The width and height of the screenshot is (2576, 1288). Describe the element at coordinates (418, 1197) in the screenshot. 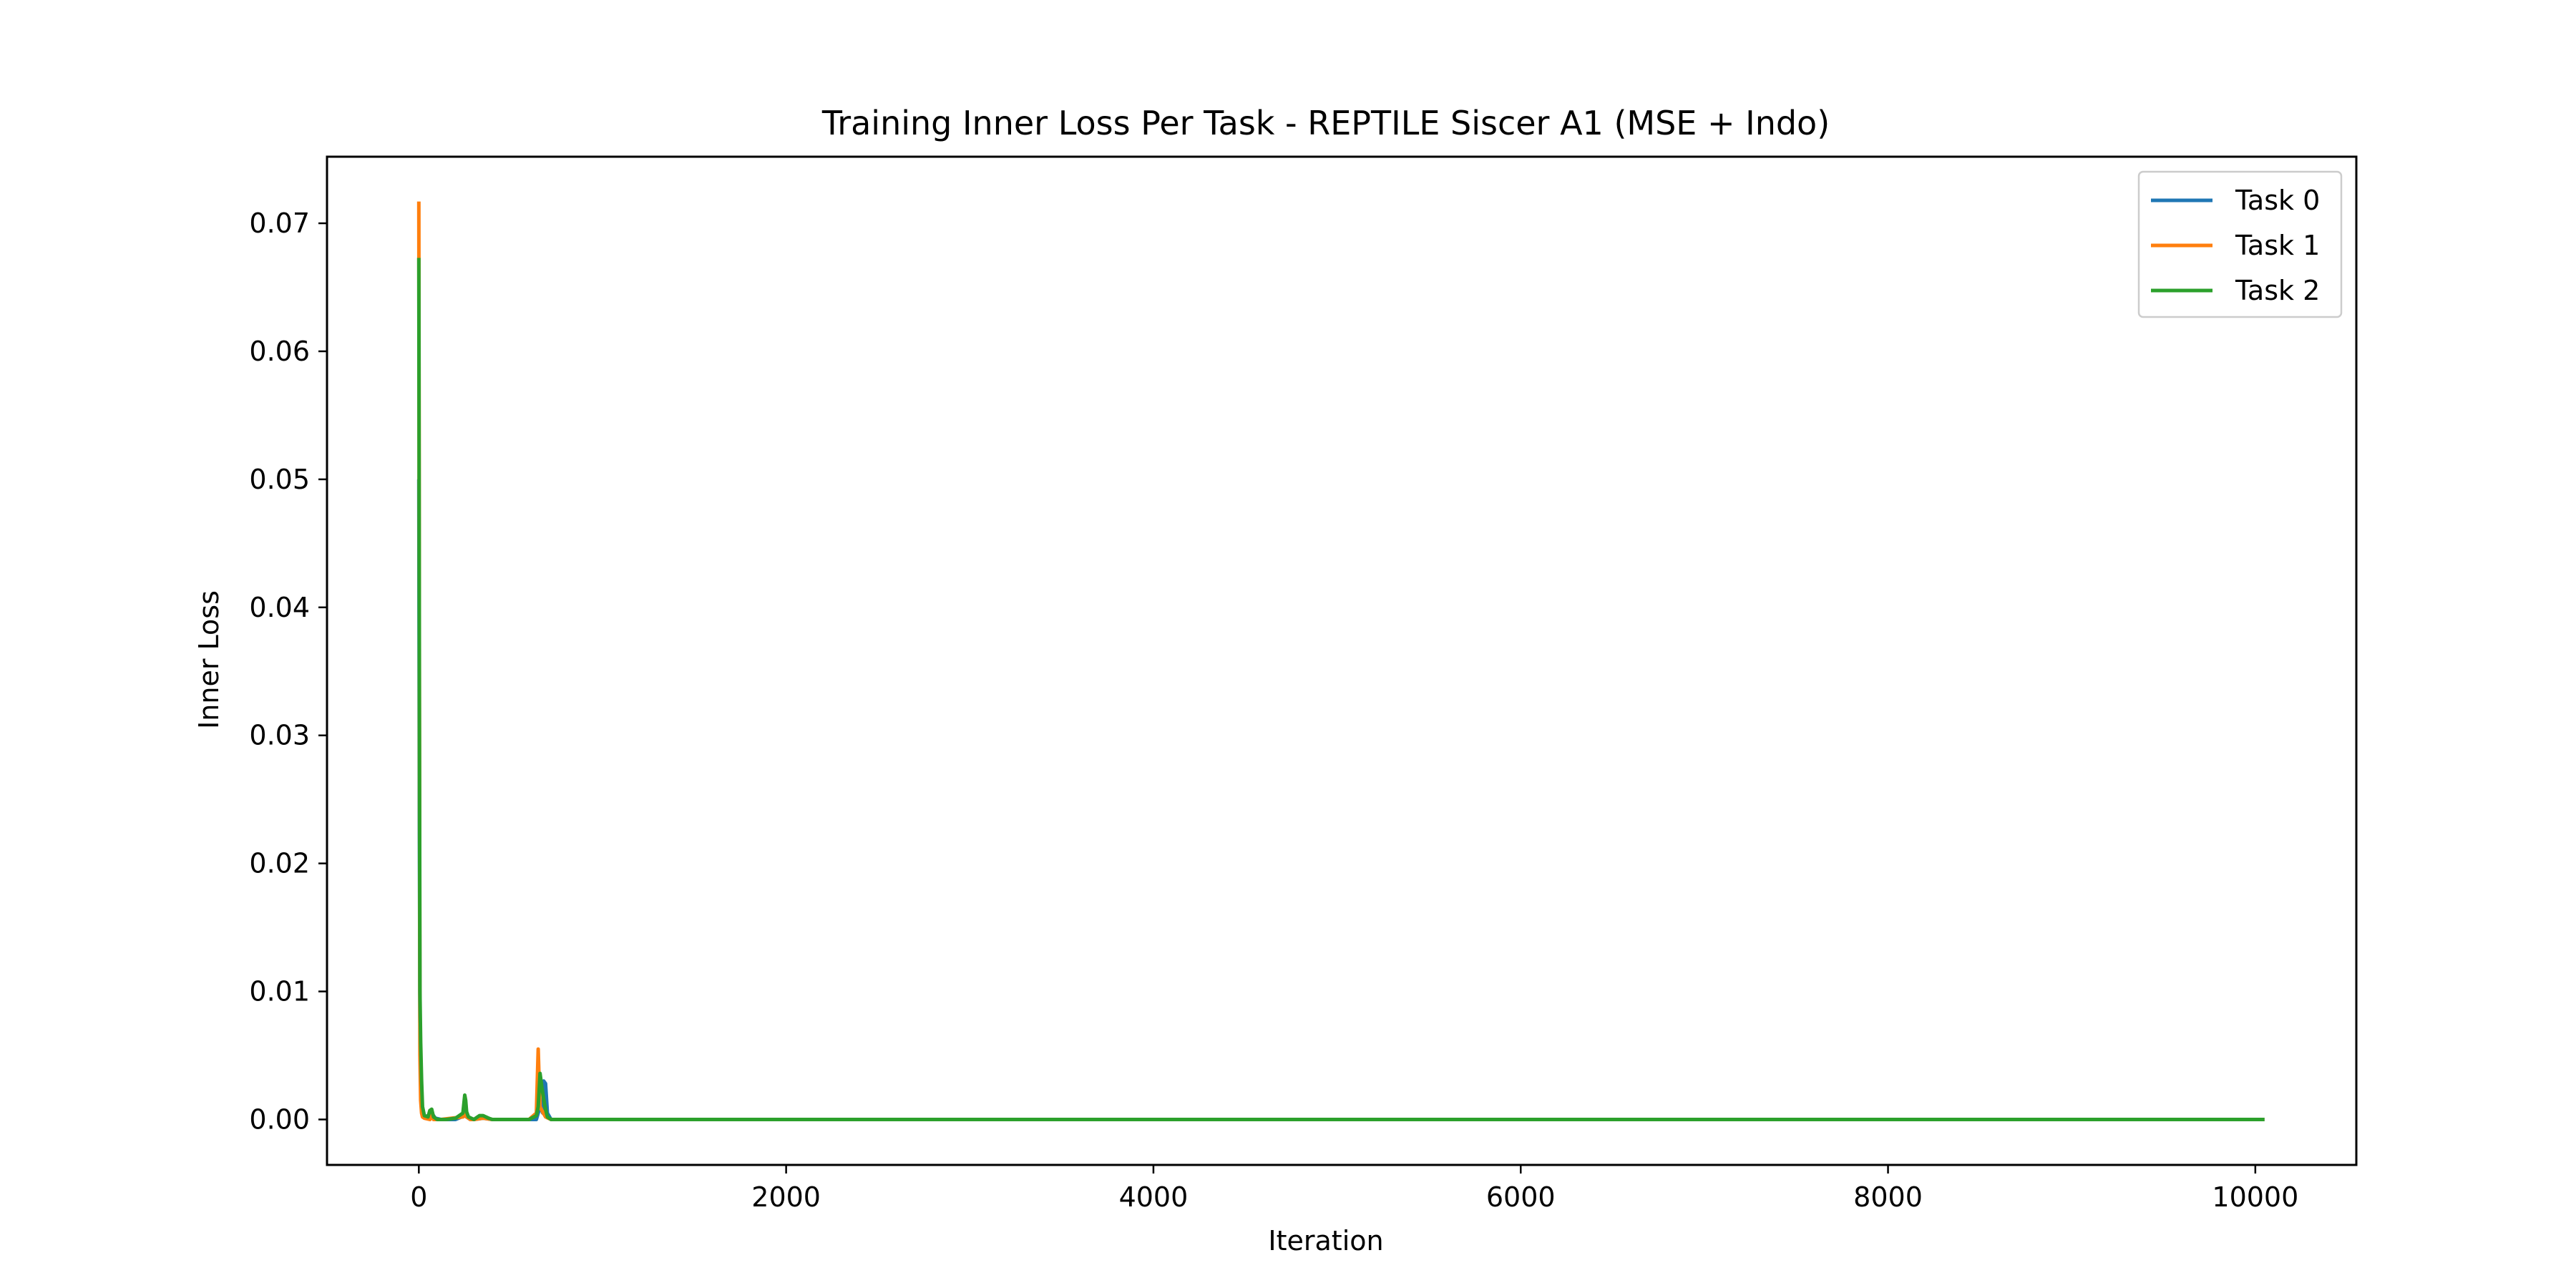

I see `x-tick-label: 0` at that location.